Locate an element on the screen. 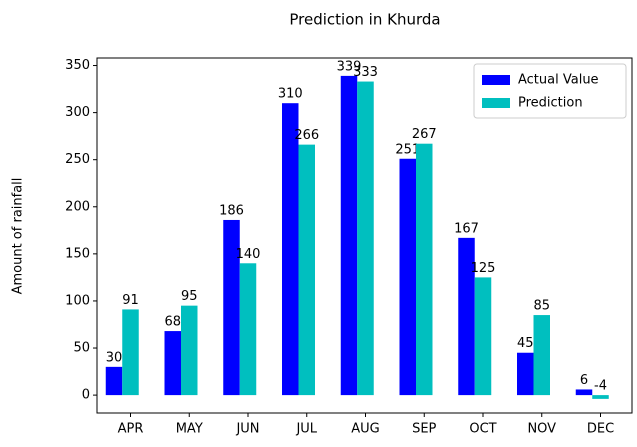 The width and height of the screenshot is (637, 447). x-tick-label: MAY is located at coordinates (189, 429).